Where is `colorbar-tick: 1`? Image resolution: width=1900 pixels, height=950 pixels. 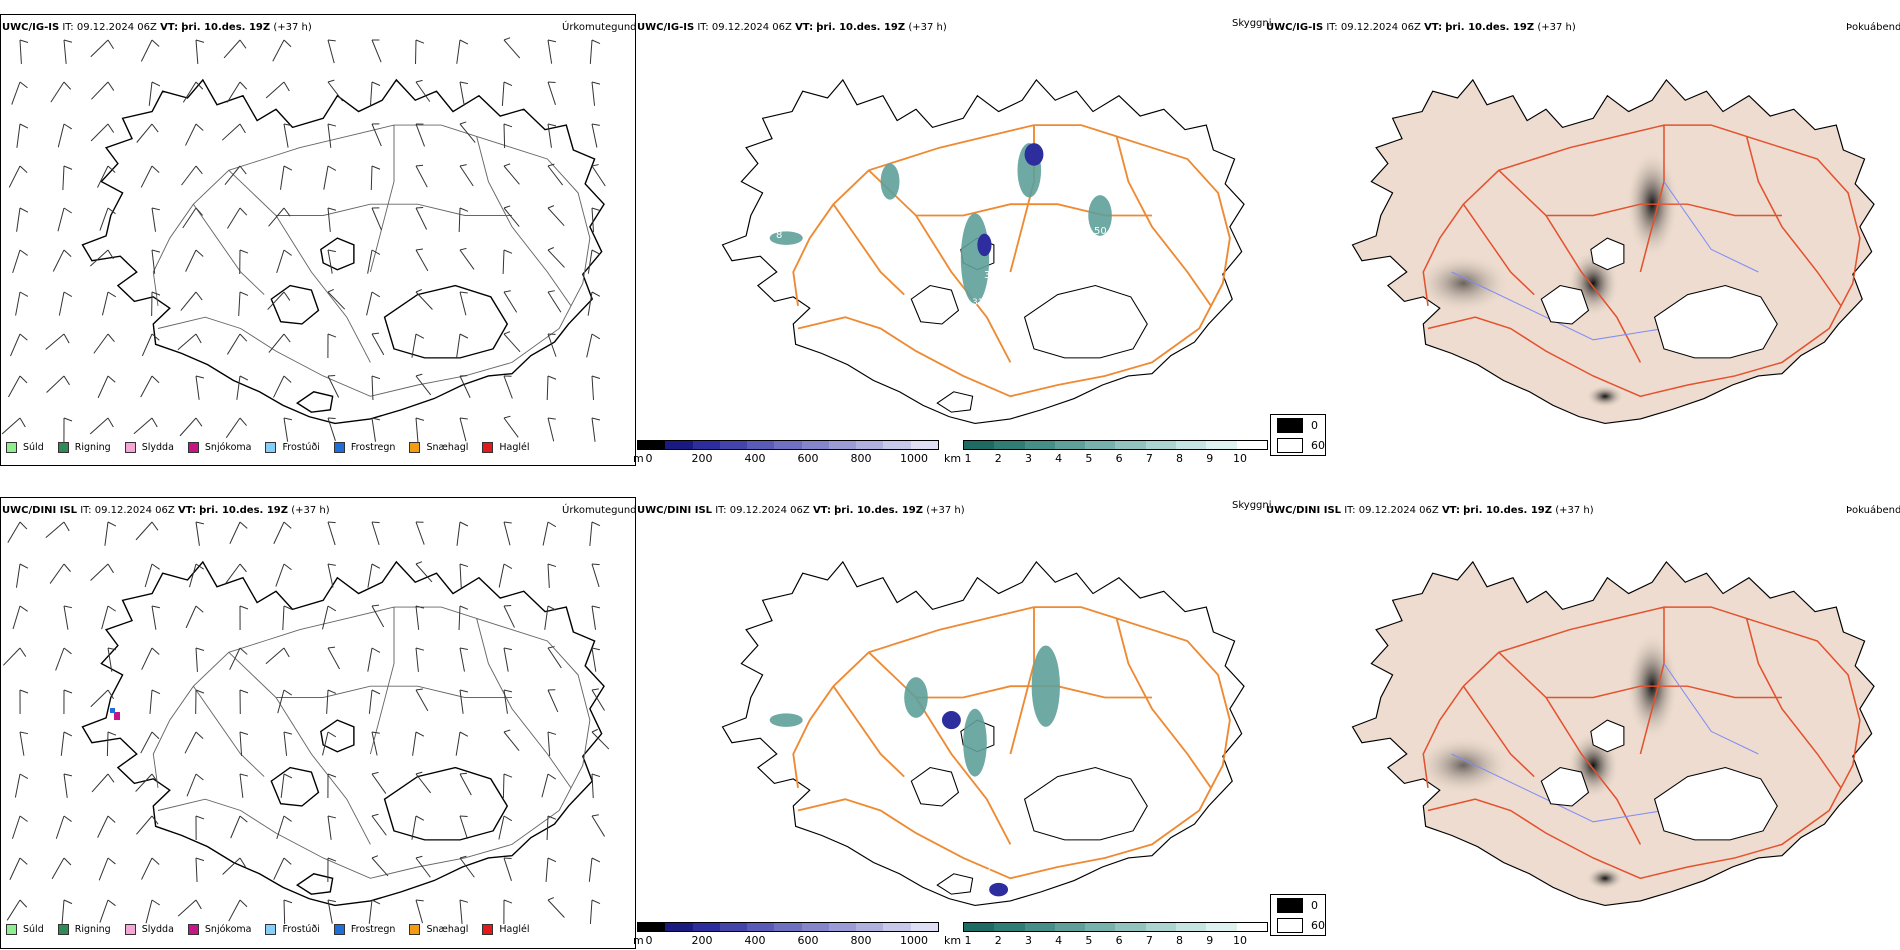
colorbar-tick: 1 is located at coordinates (968, 458).